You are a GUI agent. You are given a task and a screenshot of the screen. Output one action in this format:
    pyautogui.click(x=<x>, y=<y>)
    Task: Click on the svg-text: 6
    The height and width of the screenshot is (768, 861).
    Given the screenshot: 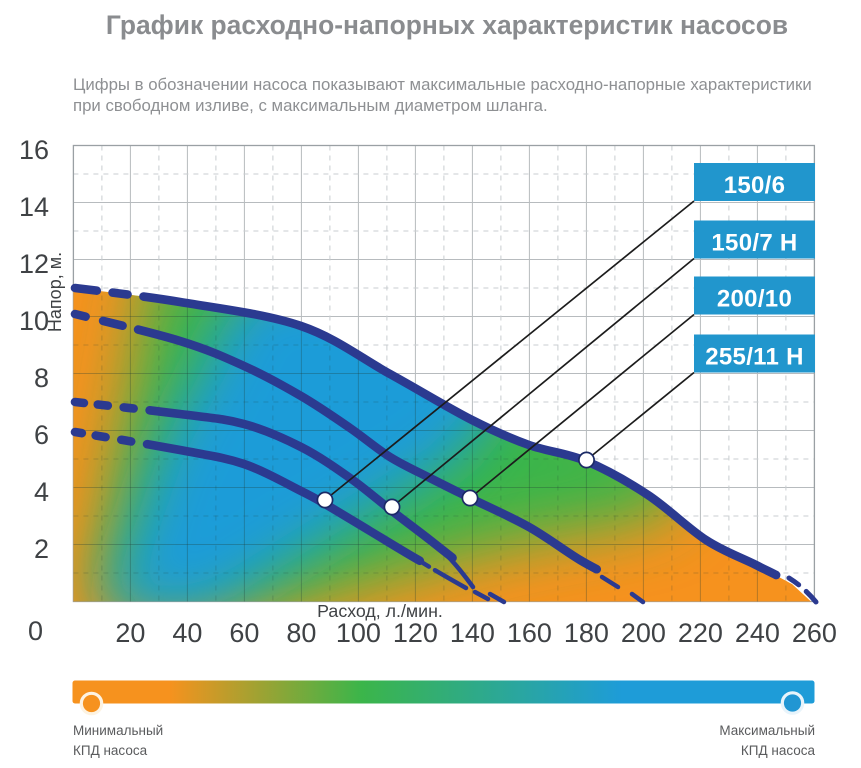 What is the action you would take?
    pyautogui.click(x=41, y=435)
    